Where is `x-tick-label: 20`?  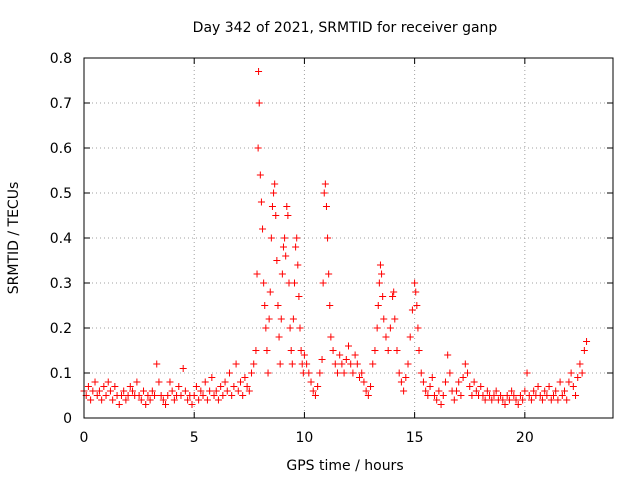
x-tick-label: 20 is located at coordinates (525, 438).